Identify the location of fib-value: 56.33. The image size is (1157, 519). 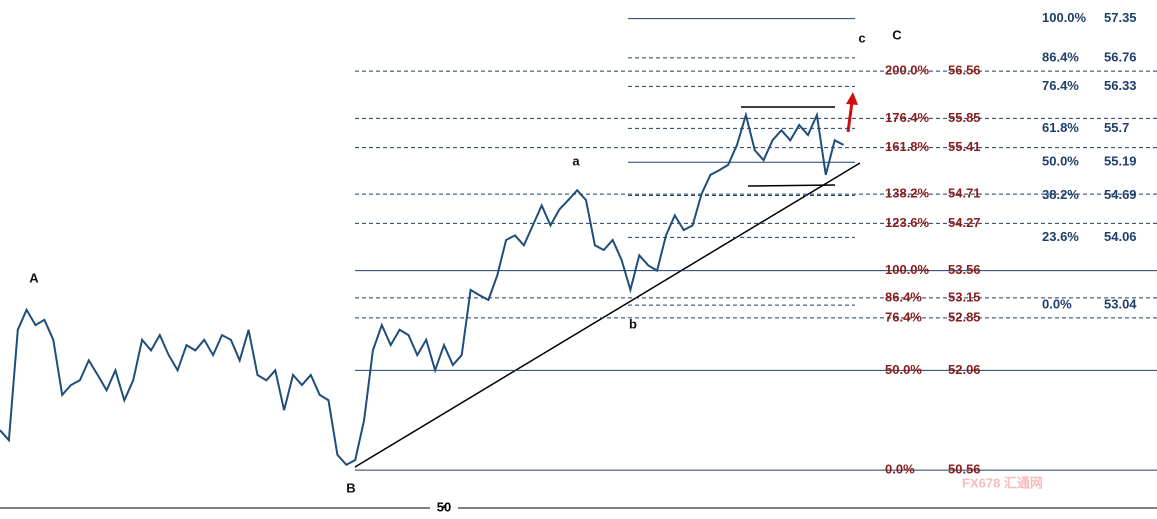
(1120, 85).